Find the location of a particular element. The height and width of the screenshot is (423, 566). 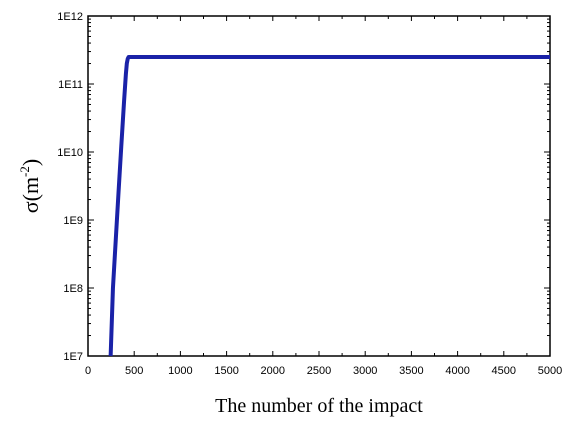

x-tick-label: 3000 is located at coordinates (365, 371).